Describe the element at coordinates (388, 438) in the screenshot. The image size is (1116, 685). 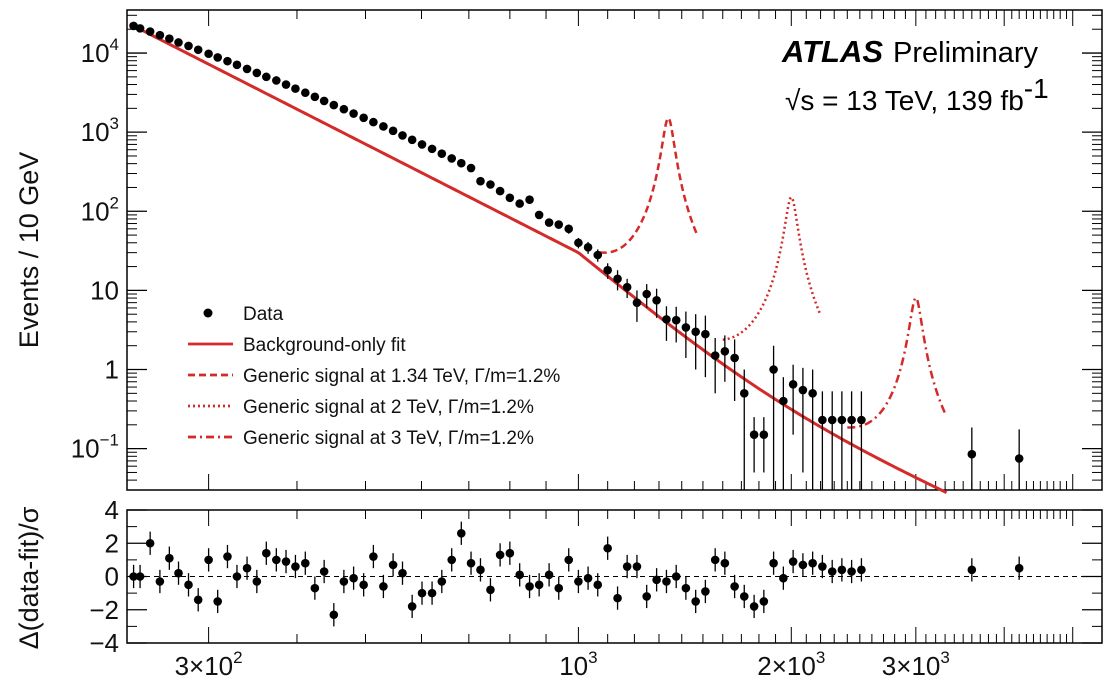
I see `legend-label: Generic signal at 3 TeV, Γ/m=1.2%` at that location.